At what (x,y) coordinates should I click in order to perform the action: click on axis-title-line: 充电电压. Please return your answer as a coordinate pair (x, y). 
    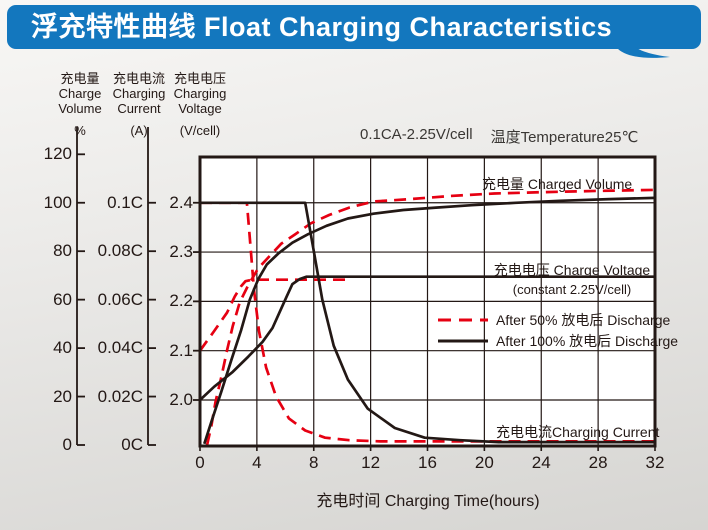
    Looking at the image, I should click on (199, 78).